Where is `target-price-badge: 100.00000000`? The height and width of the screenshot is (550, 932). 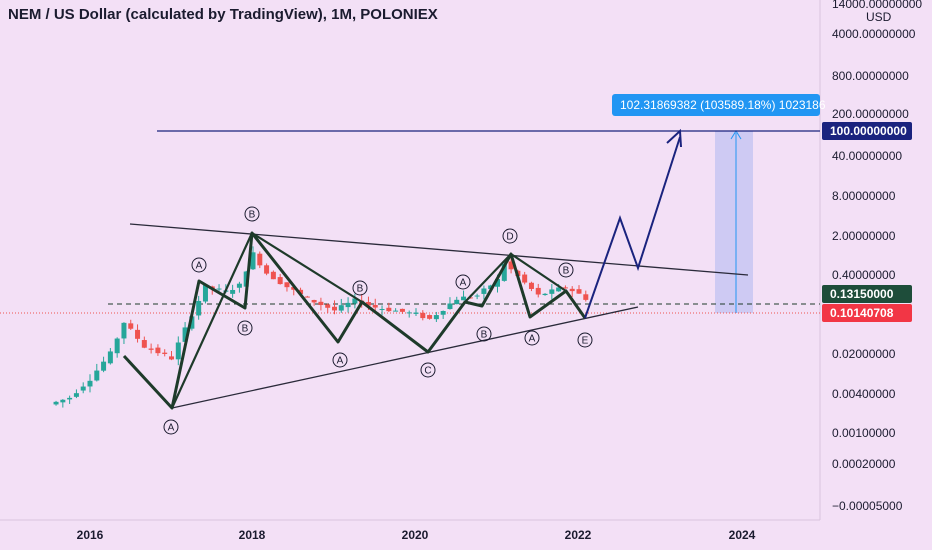 target-price-badge: 100.00000000 is located at coordinates (868, 131).